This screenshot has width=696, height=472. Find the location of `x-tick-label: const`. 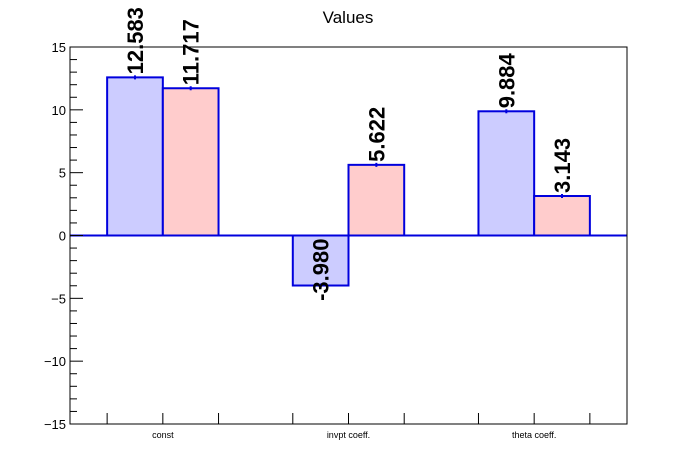

x-tick-label: const is located at coordinates (163, 435).